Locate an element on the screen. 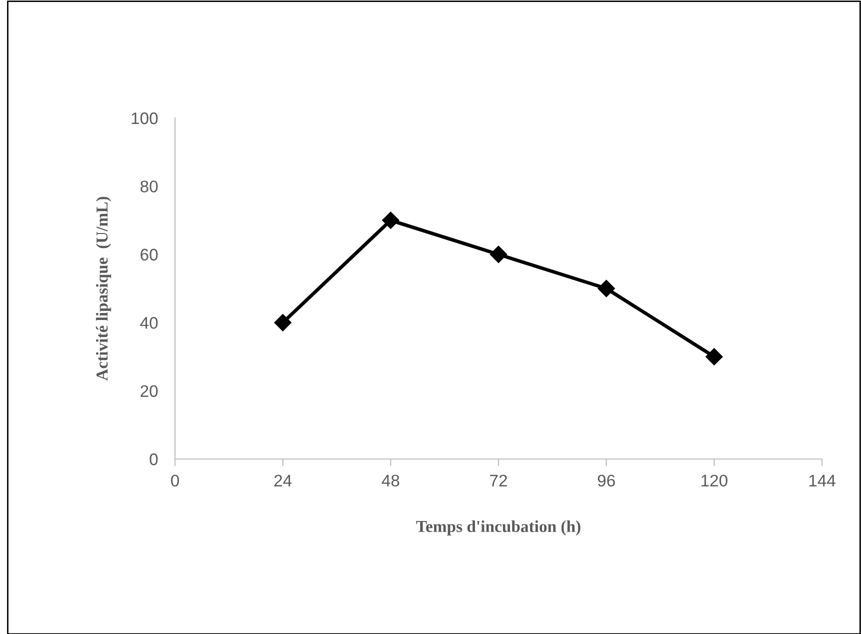 This screenshot has width=861, height=634. y-axis-title: Activité lipasique (U/mL) is located at coordinates (104, 288).